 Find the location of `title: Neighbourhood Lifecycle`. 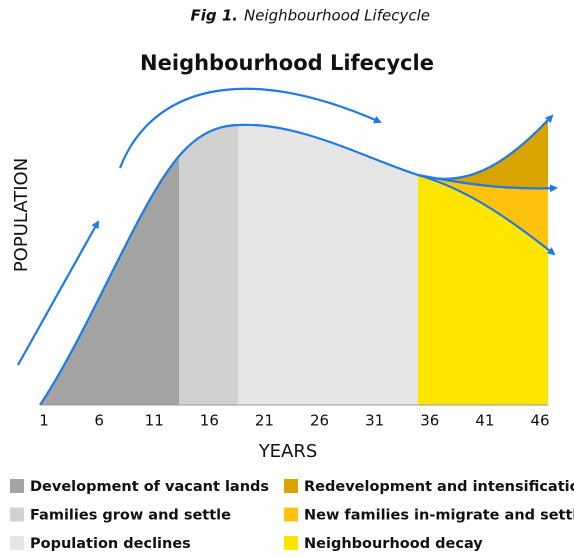

title: Neighbourhood Lifecycle is located at coordinates (287, 63).